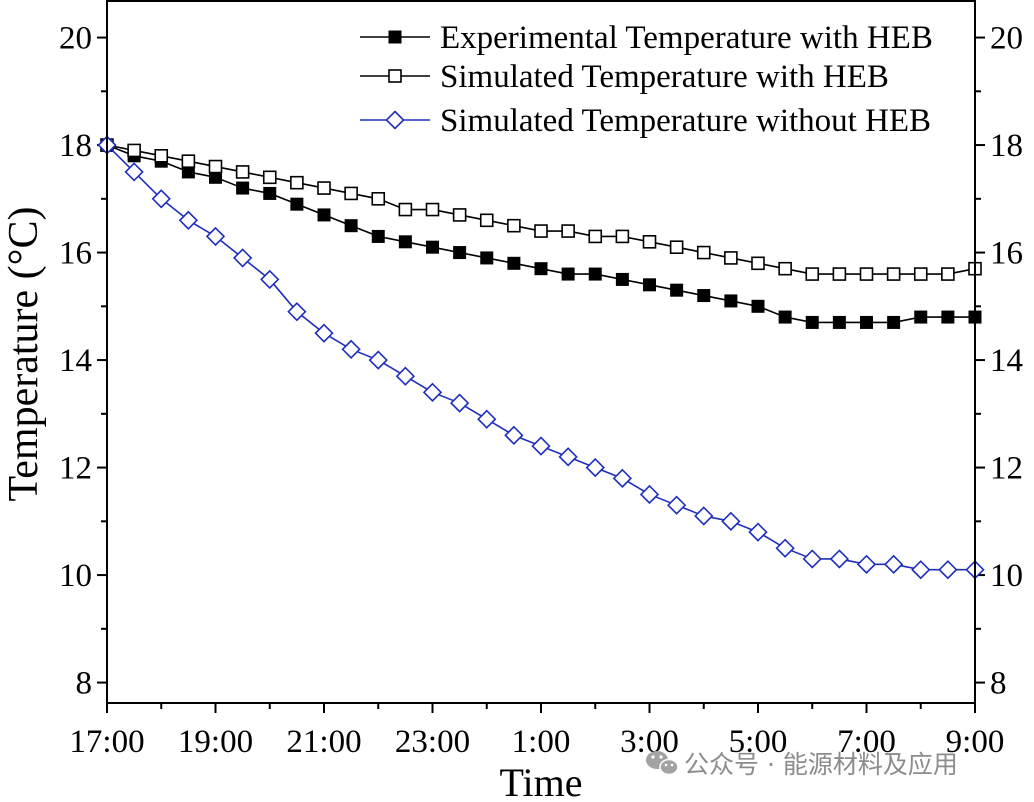  I want to click on wechat-icon, so click(662, 763).